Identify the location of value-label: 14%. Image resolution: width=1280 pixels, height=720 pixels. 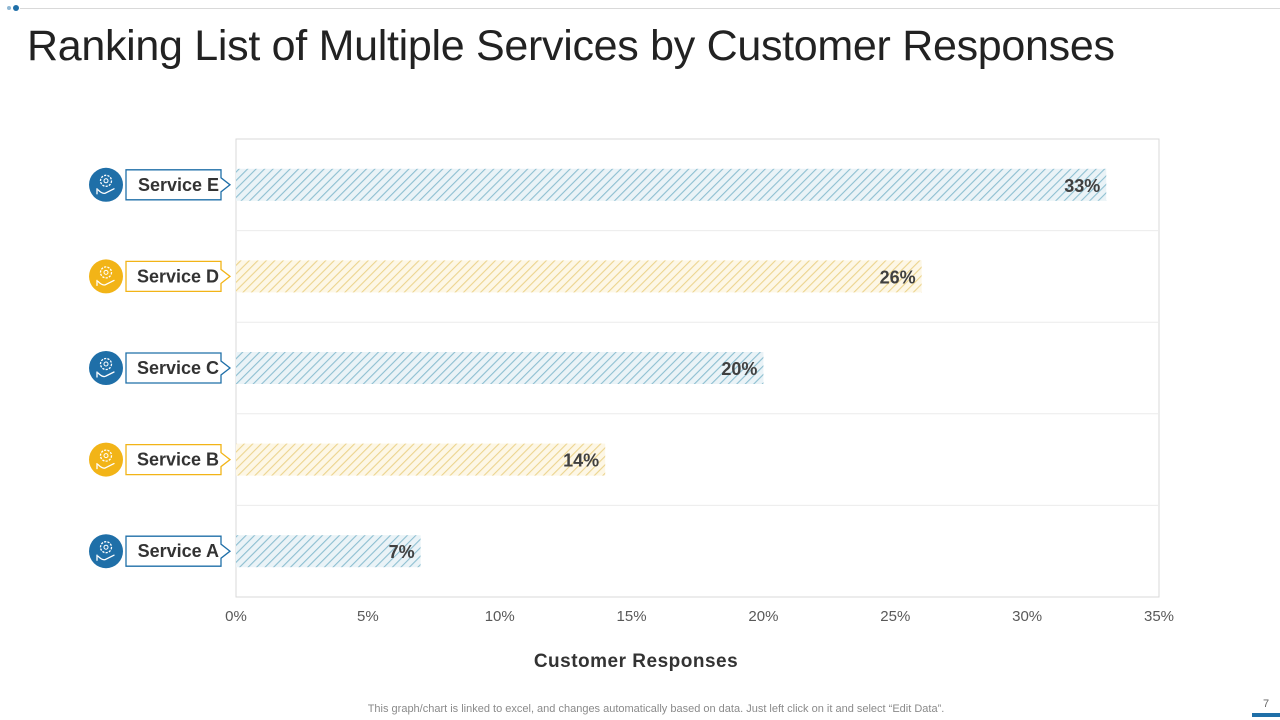
(581, 461).